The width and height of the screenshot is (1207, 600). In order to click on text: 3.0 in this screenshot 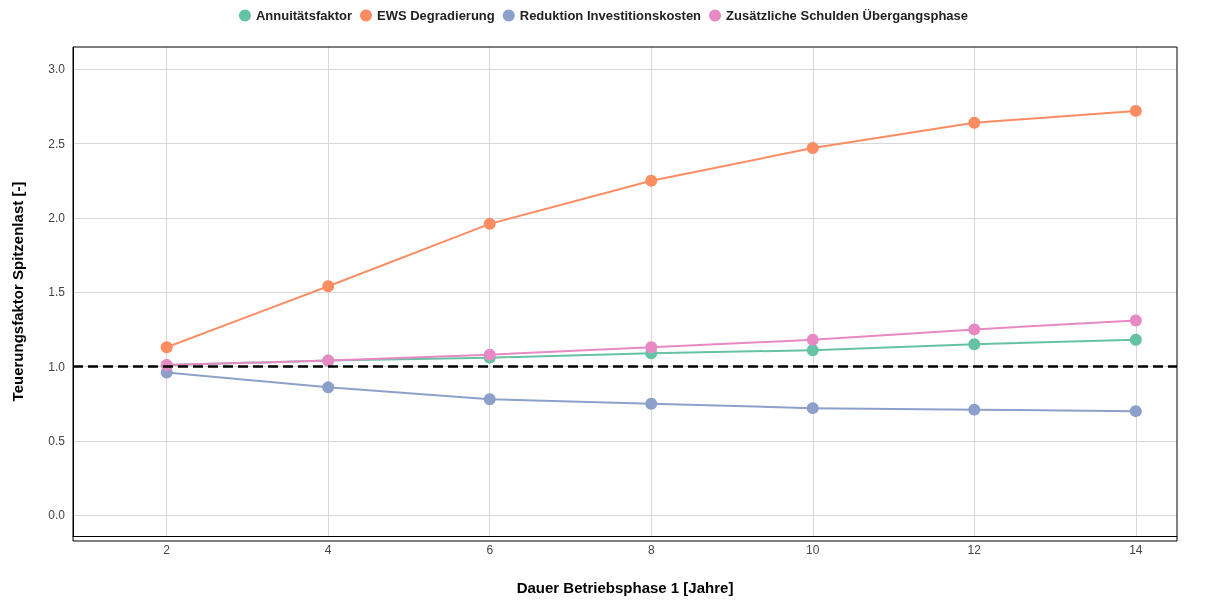, I will do `click(56, 69)`.